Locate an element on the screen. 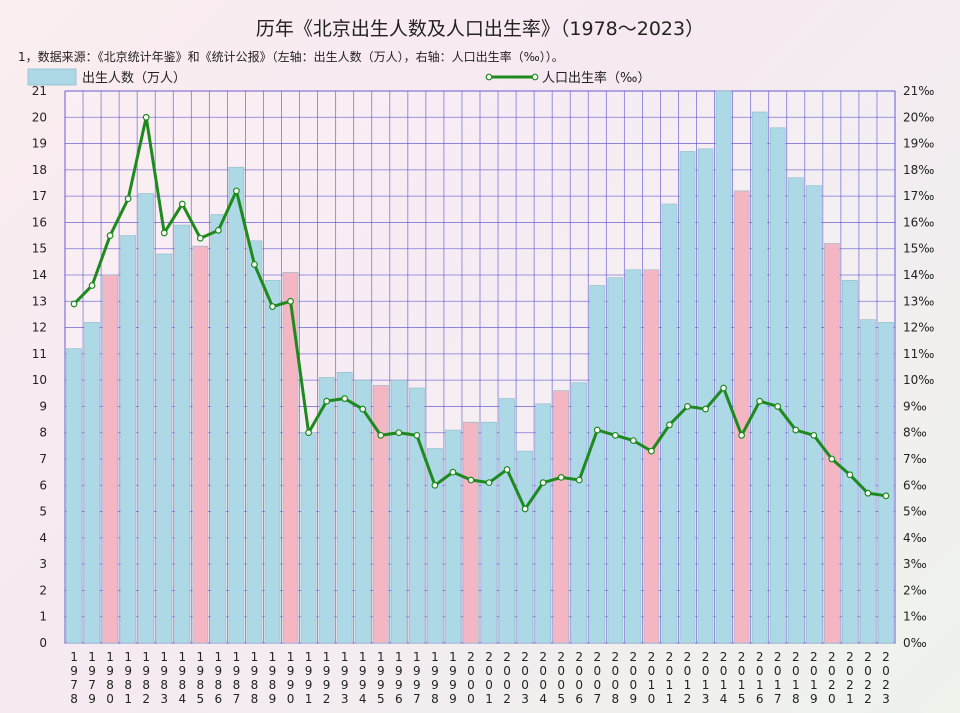  legend-bar-label: 出生人数（万人） is located at coordinates (134, 78).